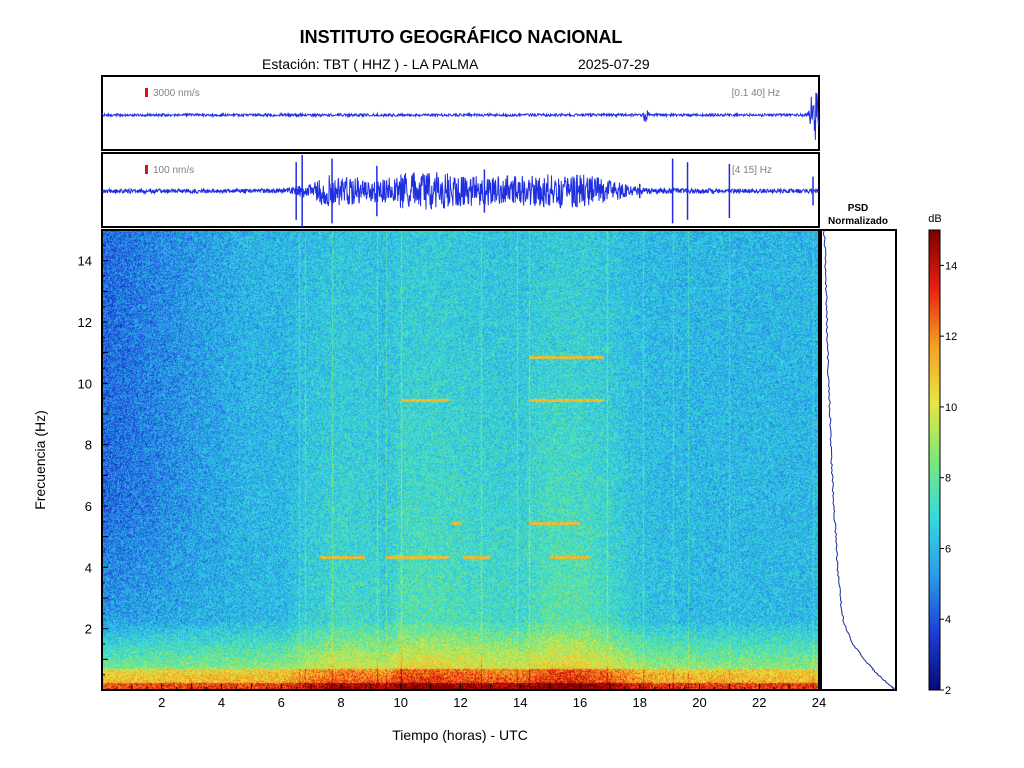 The height and width of the screenshot is (768, 1024). What do you see at coordinates (221, 702) in the screenshot?
I see `x-tick-label-4: 4` at bounding box center [221, 702].